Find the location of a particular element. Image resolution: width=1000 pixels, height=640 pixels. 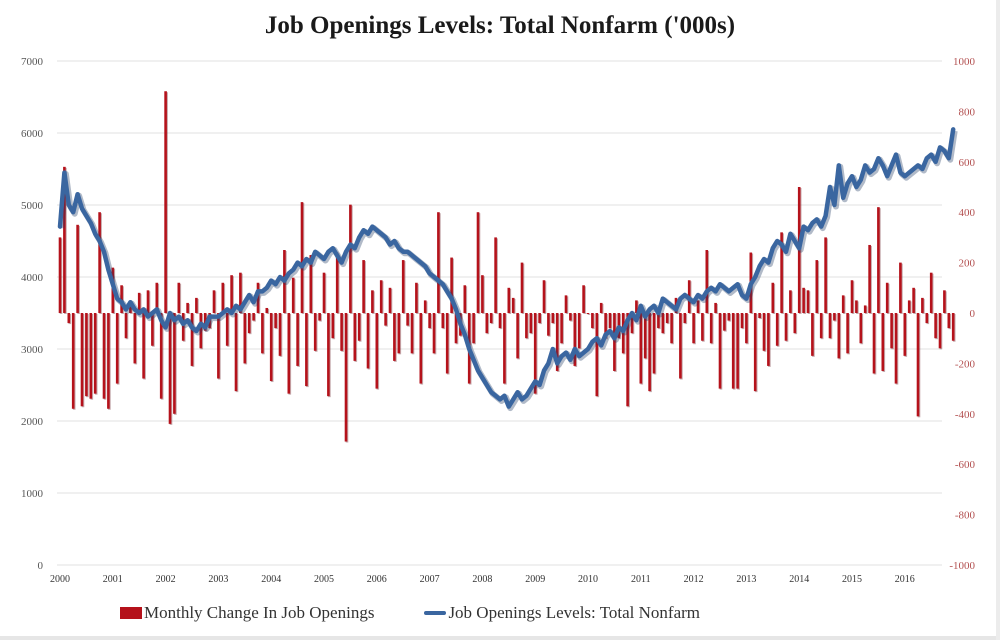

right-axis-tick-label: -200 is located at coordinates (965, 364).